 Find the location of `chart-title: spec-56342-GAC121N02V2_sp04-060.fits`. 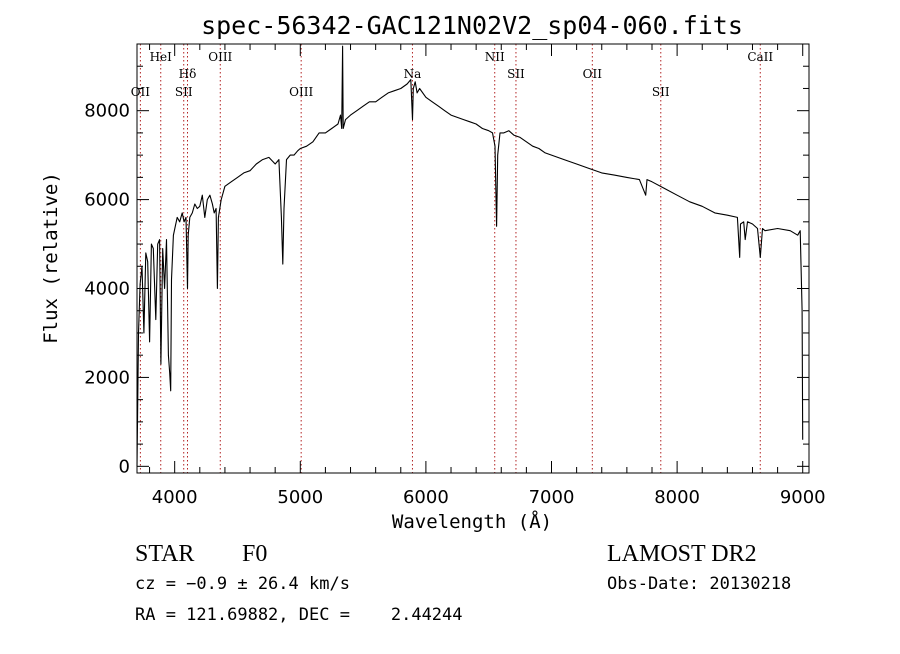

chart-title: spec-56342-GAC121N02V2_sp04-060.fits is located at coordinates (472, 25).